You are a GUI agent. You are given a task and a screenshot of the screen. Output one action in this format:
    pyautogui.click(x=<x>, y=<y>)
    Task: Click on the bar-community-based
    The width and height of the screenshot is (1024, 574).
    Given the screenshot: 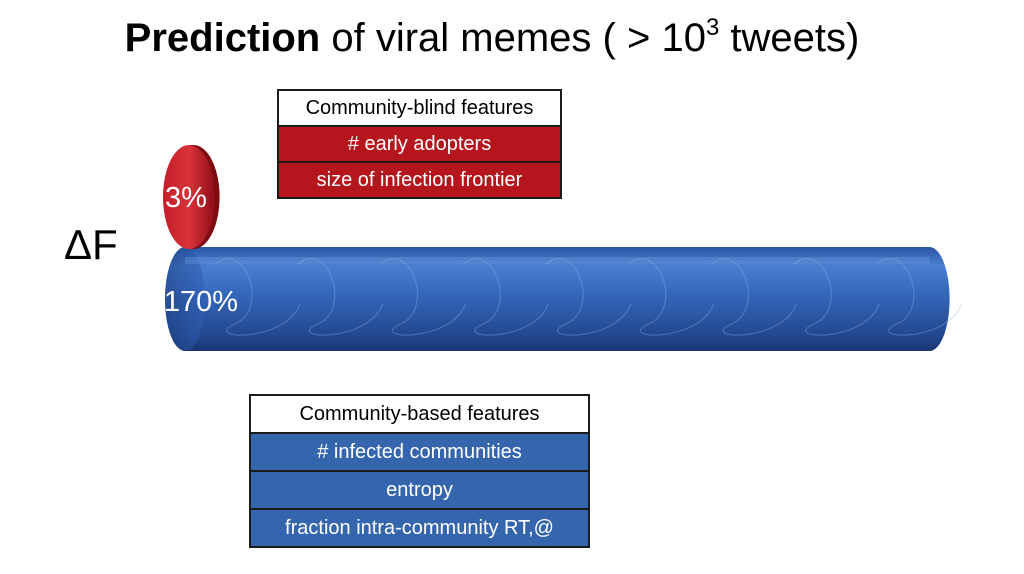 What is the action you would take?
    pyautogui.click(x=557, y=299)
    